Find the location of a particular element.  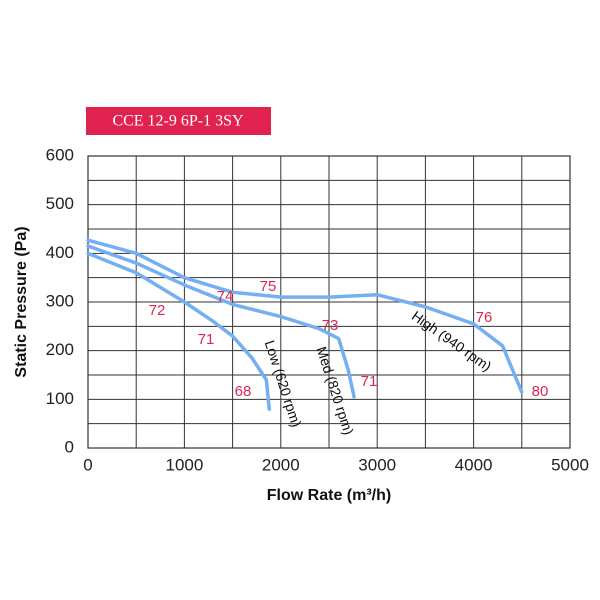

title-box is located at coordinates (178, 121).